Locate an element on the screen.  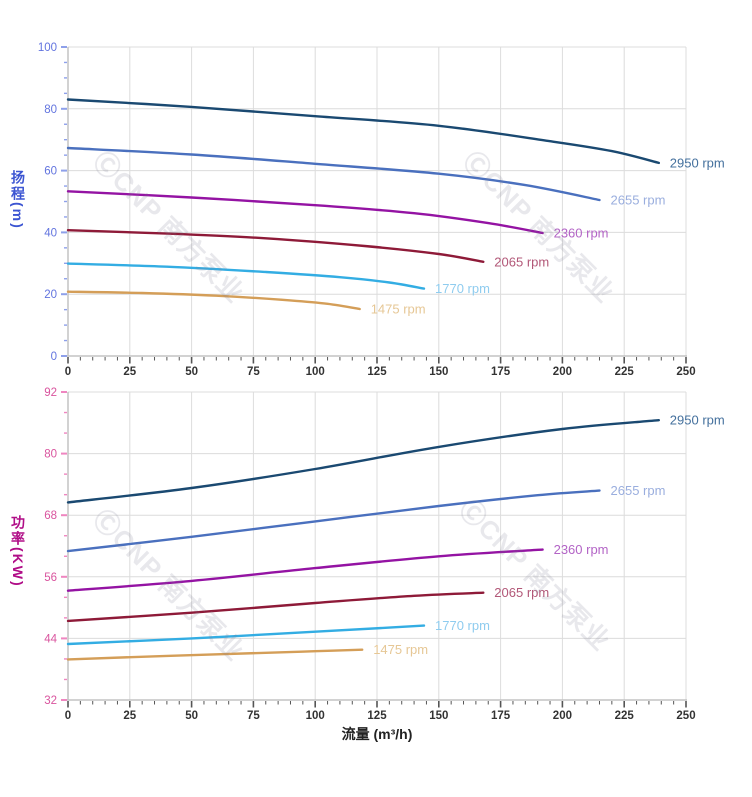
svg-text: 56 is located at coordinates (50, 578).